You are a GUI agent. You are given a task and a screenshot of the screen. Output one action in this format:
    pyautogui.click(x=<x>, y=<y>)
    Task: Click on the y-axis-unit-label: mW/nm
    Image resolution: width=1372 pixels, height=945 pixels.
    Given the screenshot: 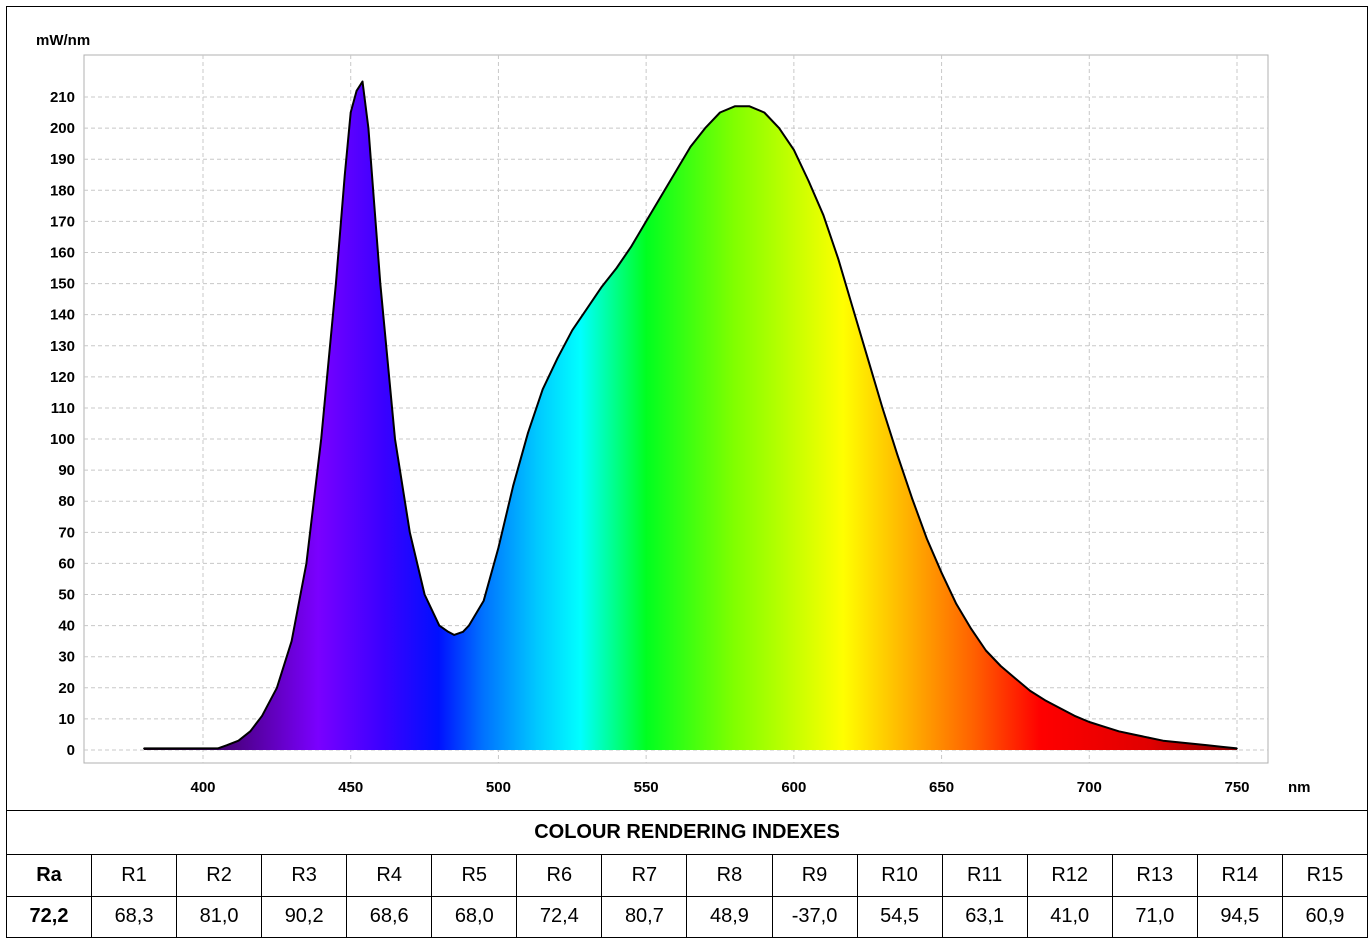 What is the action you would take?
    pyautogui.click(x=63, y=40)
    